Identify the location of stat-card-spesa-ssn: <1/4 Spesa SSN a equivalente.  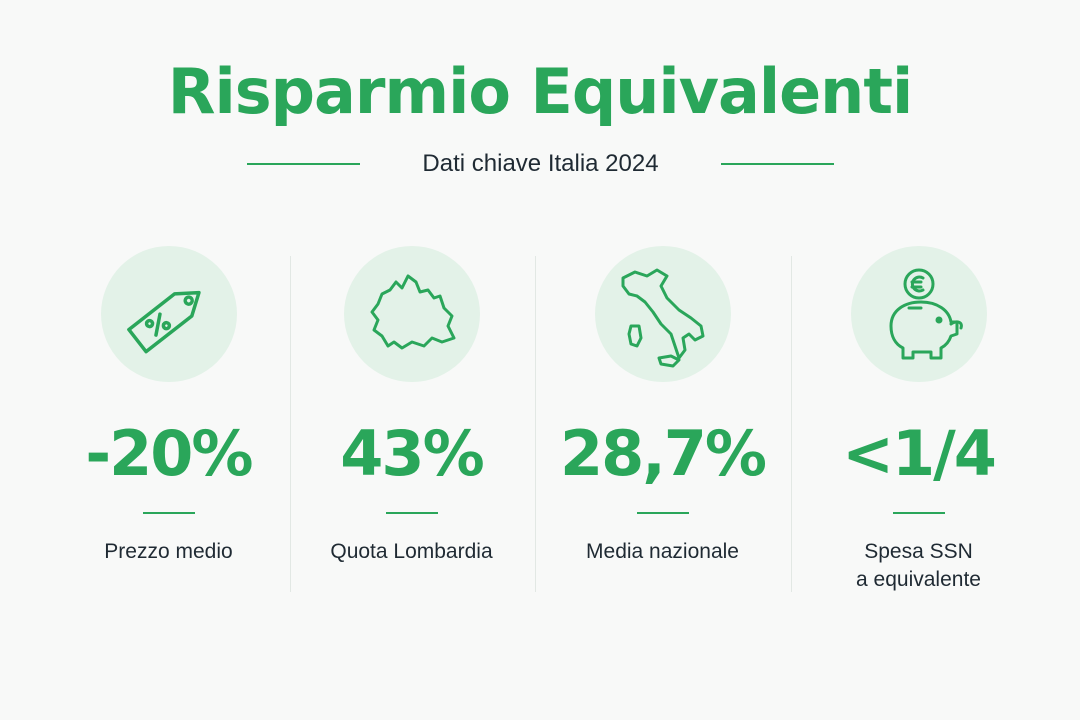
(918, 426).